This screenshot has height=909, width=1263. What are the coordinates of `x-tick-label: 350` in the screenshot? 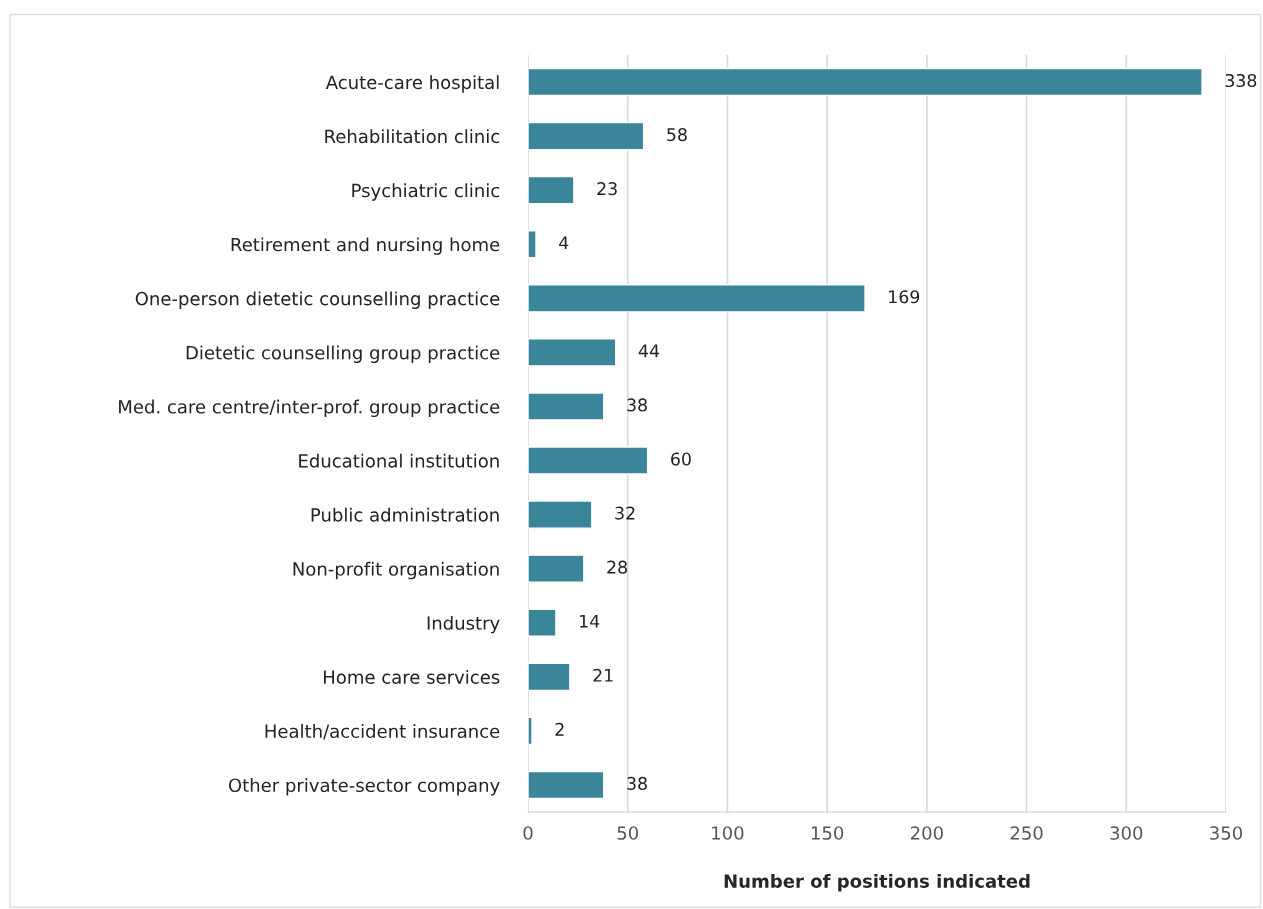 It's located at (1226, 833).